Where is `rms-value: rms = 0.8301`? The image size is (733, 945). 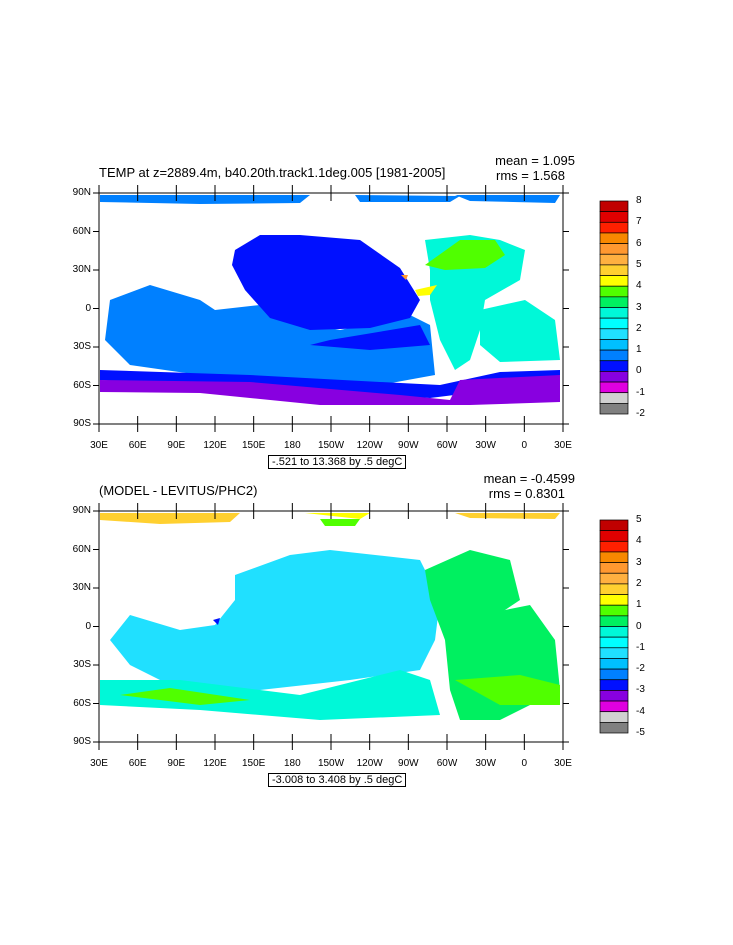
rms-value: rms = 0.8301 is located at coordinates (526, 493).